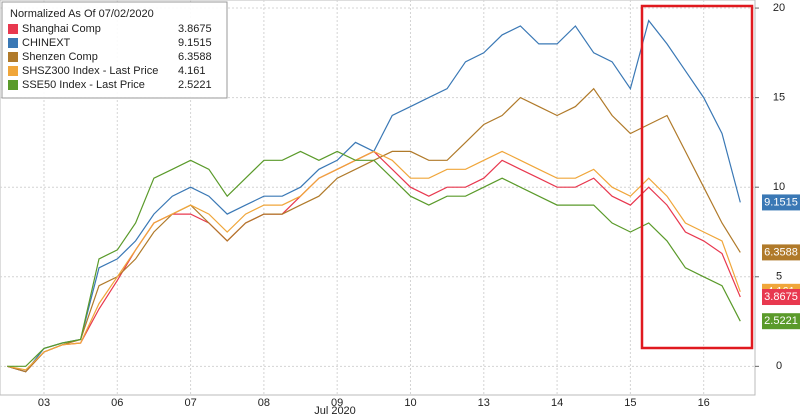  Describe the element at coordinates (410, 403) in the screenshot. I see `x-tick-label: 10` at that location.